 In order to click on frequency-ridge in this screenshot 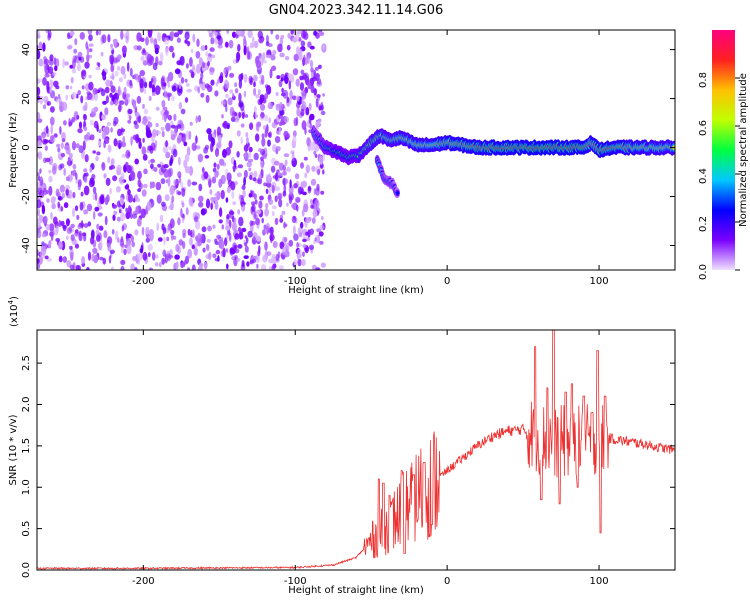, I will do `click(493, 162)`.